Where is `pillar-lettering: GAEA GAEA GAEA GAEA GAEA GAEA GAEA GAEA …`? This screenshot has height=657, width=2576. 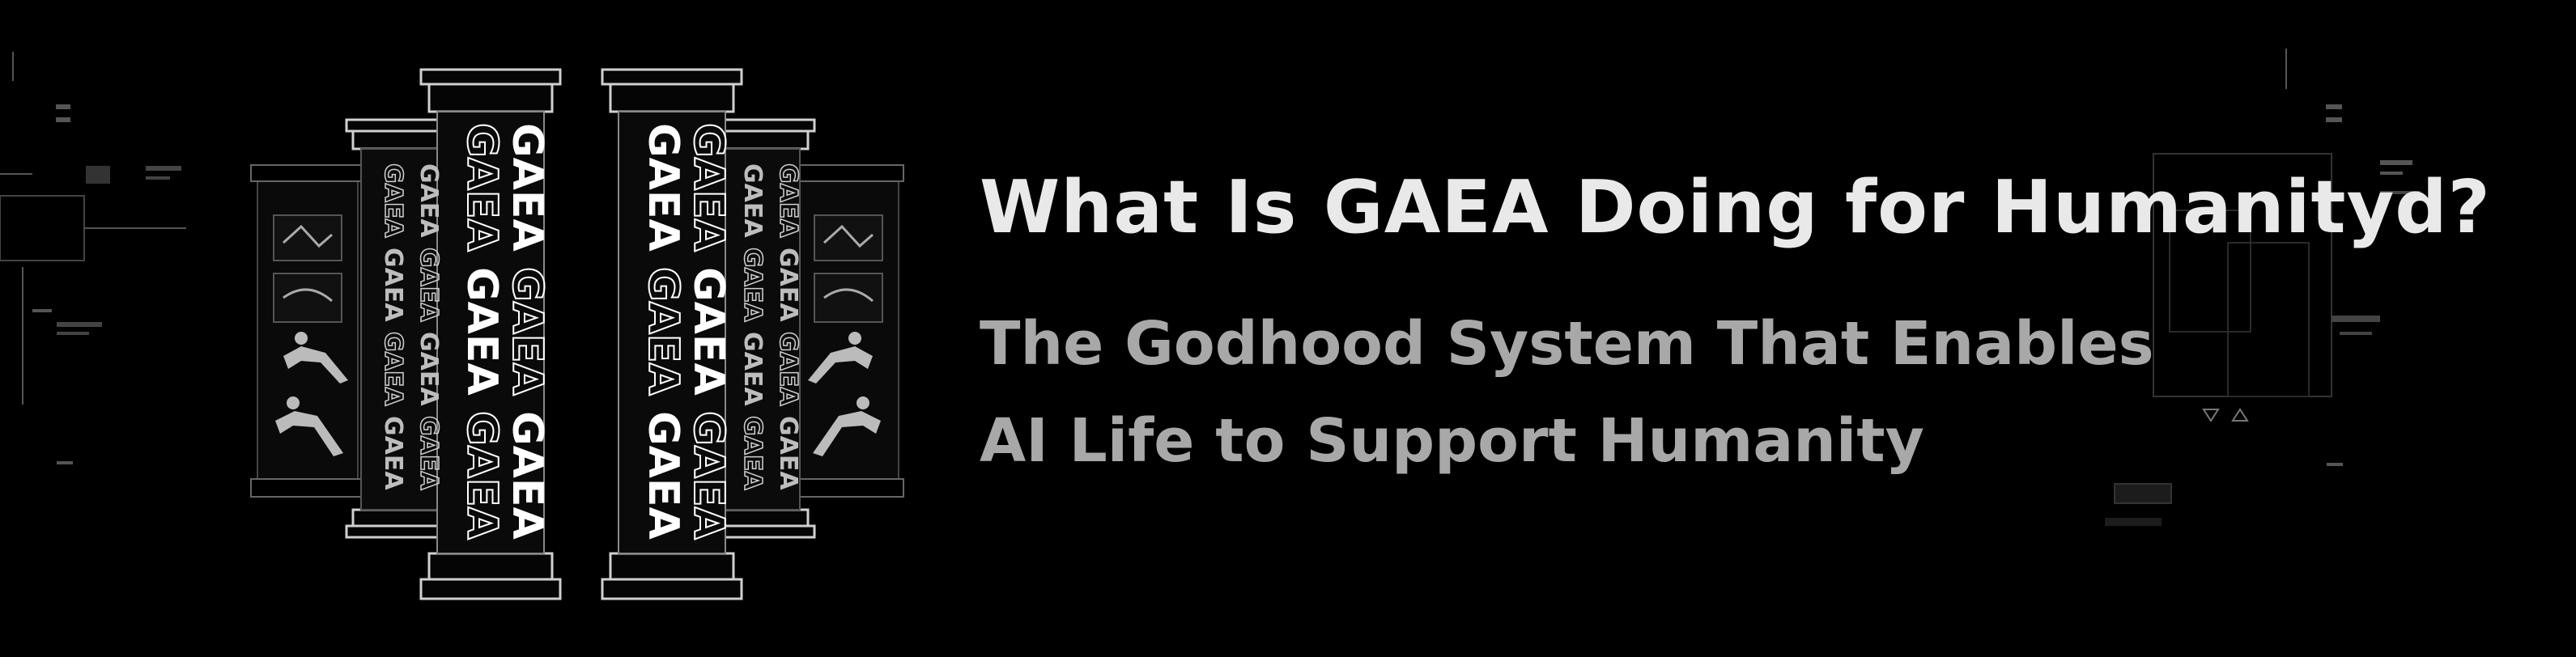 pillar-lettering: GAEA GAEA GAEA GAEA GAEA GAEA GAEA GAEA … is located at coordinates (590, 331).